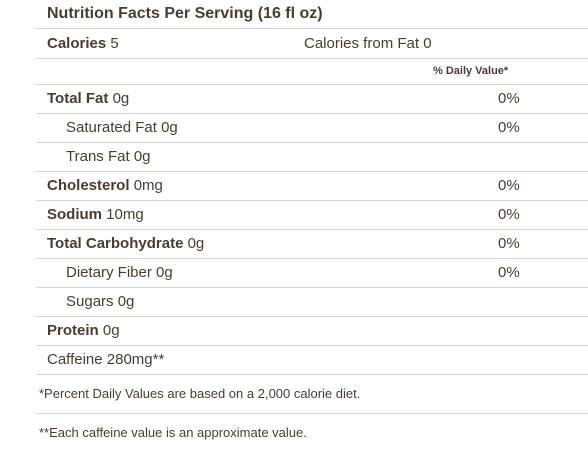  Describe the element at coordinates (114, 43) in the screenshot. I see `calories-value: 5` at that location.